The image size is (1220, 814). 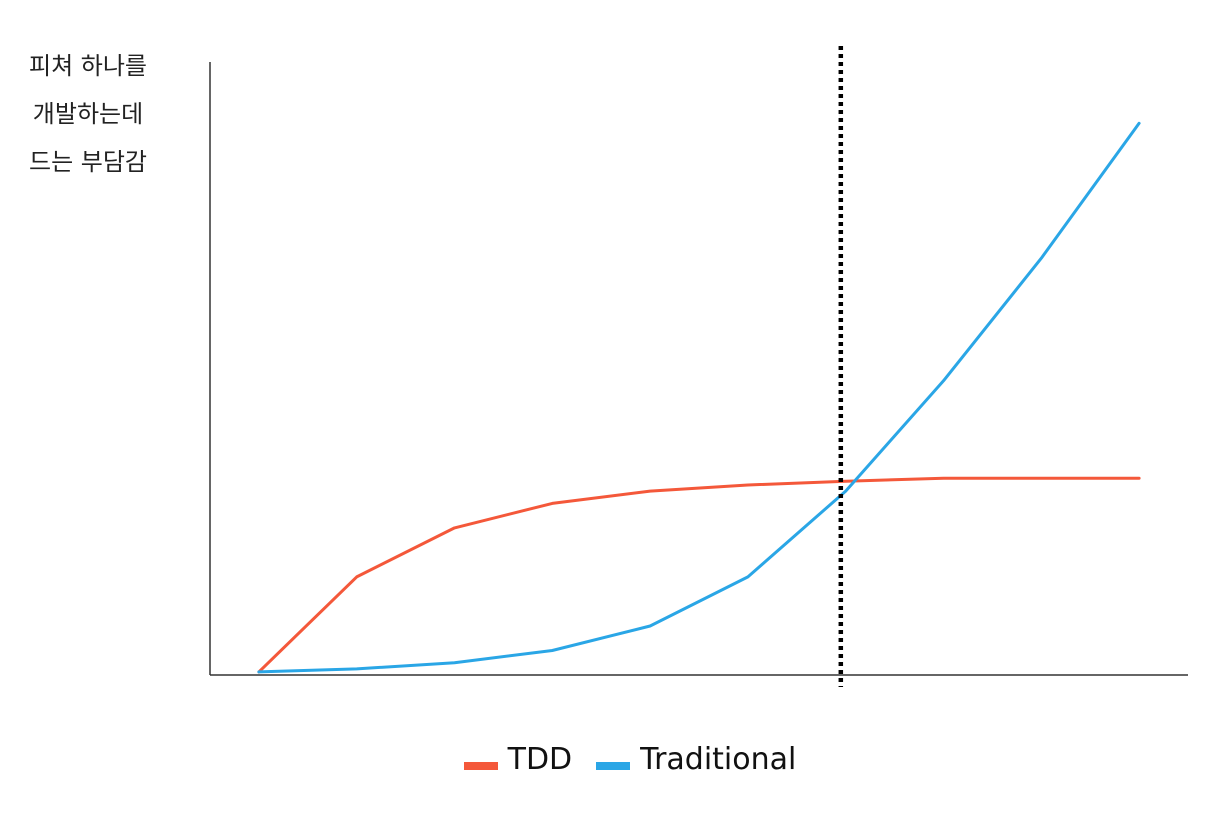 I want to click on y-axis-label: 피쳐 하나를 개발하는데 드는 부담감, so click(x=88, y=114).